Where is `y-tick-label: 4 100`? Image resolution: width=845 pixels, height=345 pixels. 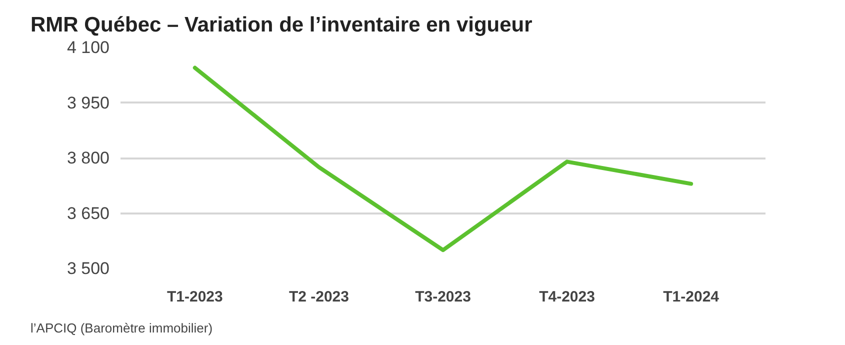 y-tick-label: 4 100 is located at coordinates (88, 47).